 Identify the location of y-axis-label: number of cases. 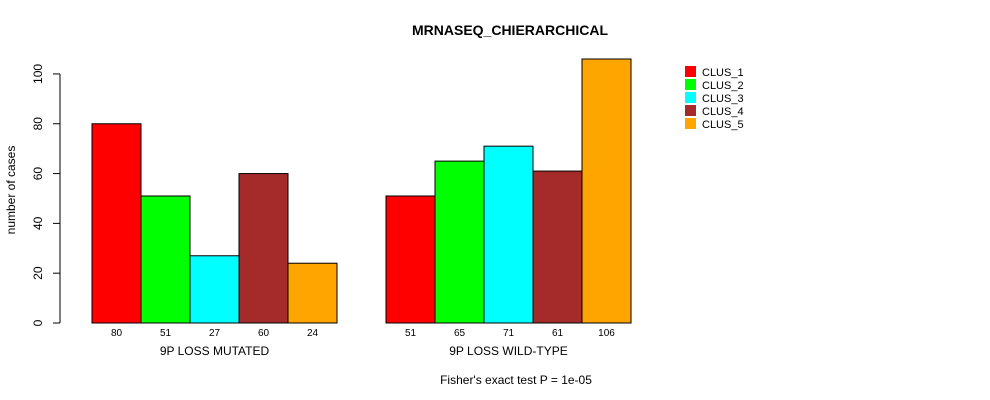
(11, 190).